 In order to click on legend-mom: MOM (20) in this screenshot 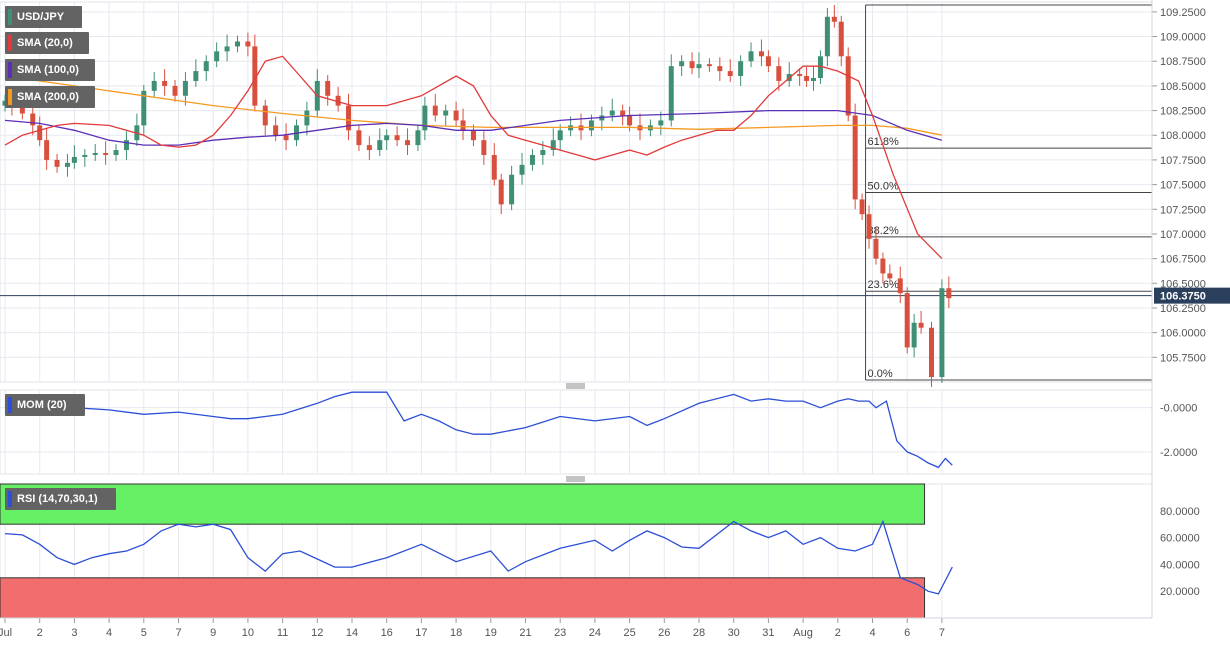, I will do `click(45, 405)`.